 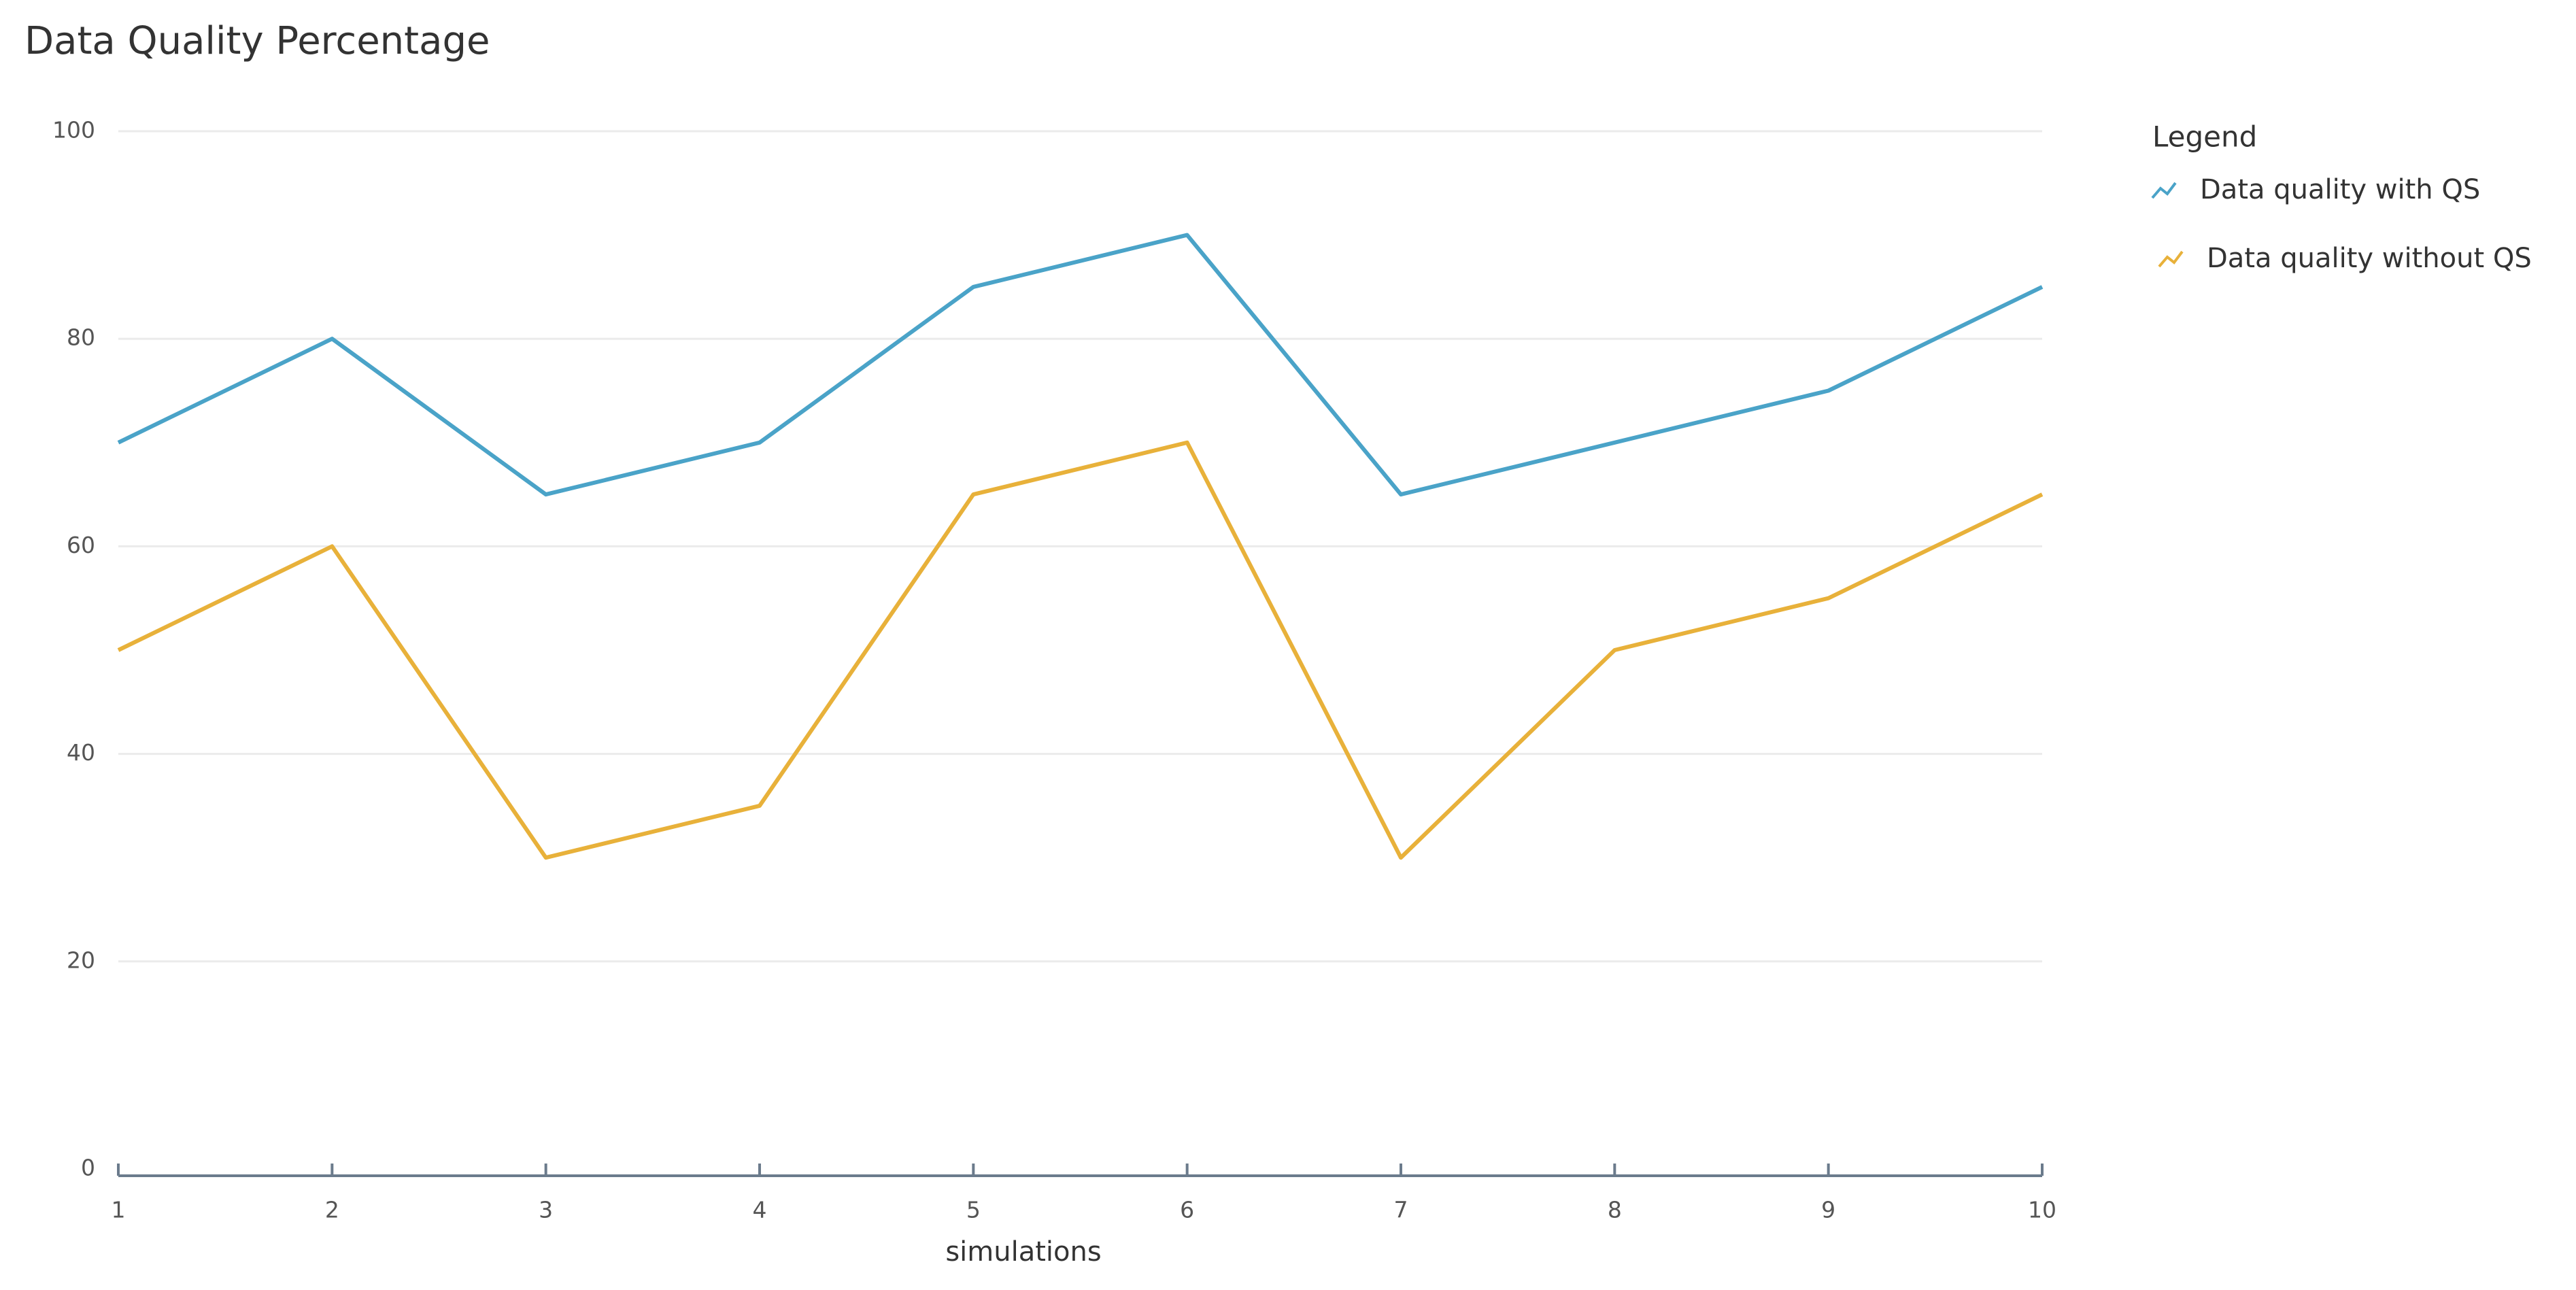 I want to click on chart-title: Data Quality Percentage, so click(x=257, y=41).